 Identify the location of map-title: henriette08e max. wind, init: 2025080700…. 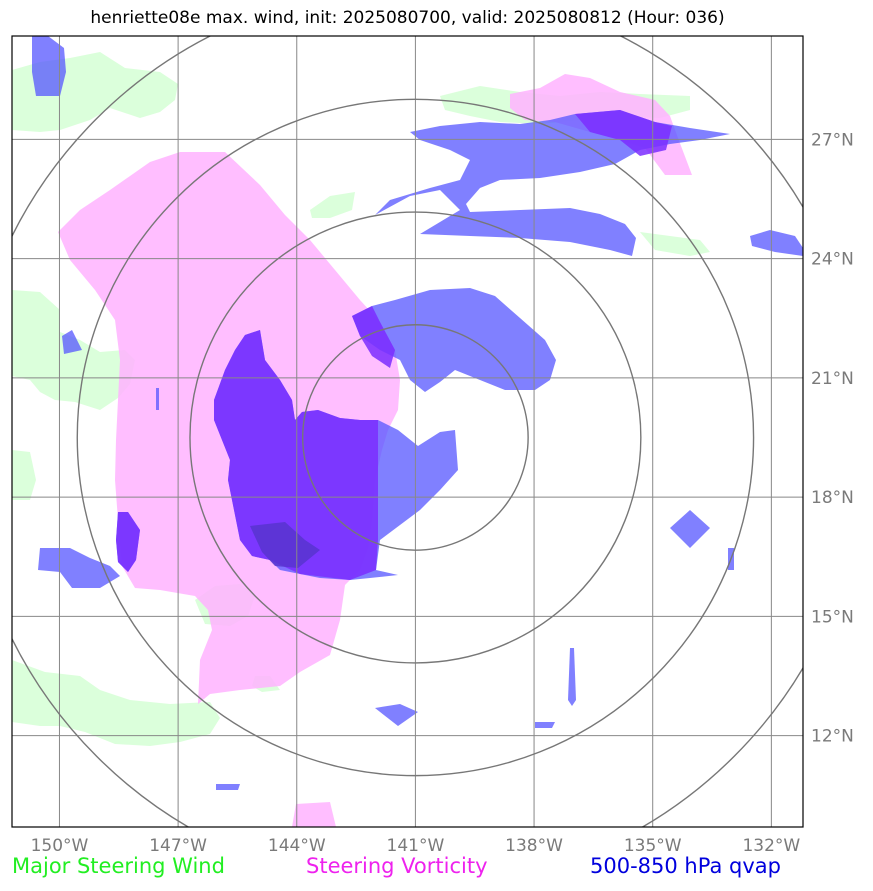
(407, 18).